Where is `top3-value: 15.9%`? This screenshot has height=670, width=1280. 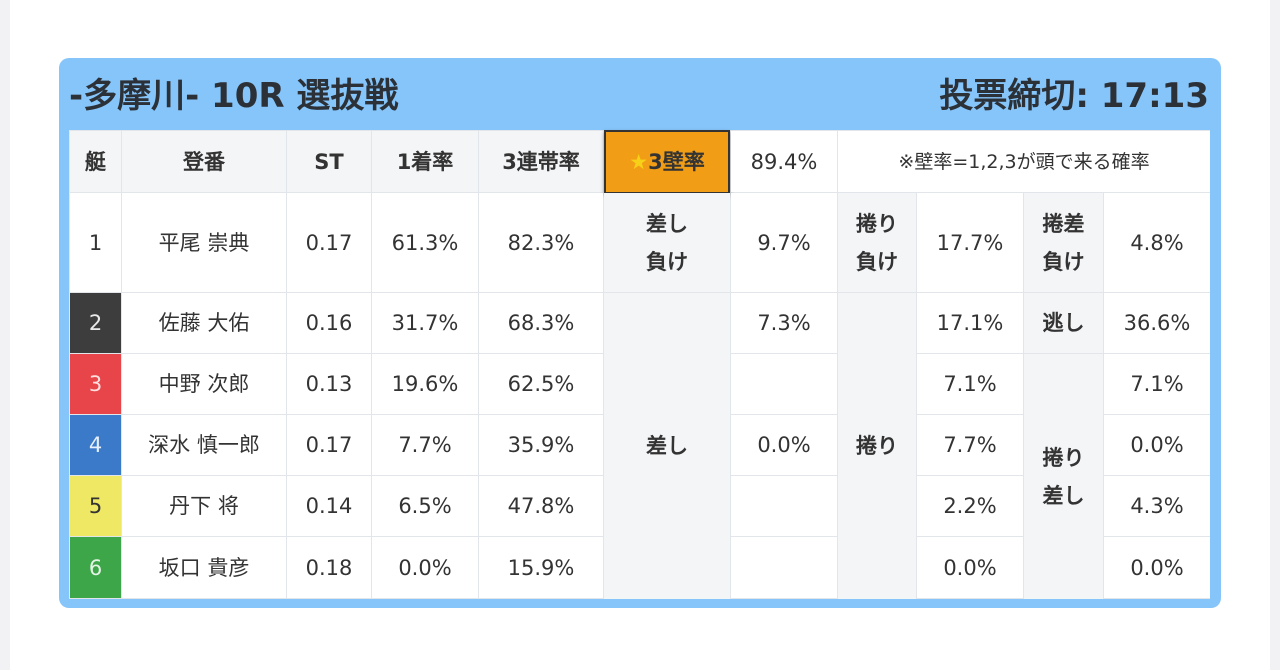 top3-value: 15.9% is located at coordinates (541, 567).